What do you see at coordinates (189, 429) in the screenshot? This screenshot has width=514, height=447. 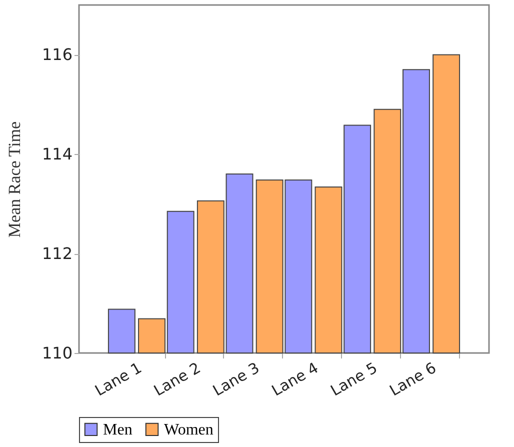 I see `legend-label: Women` at bounding box center [189, 429].